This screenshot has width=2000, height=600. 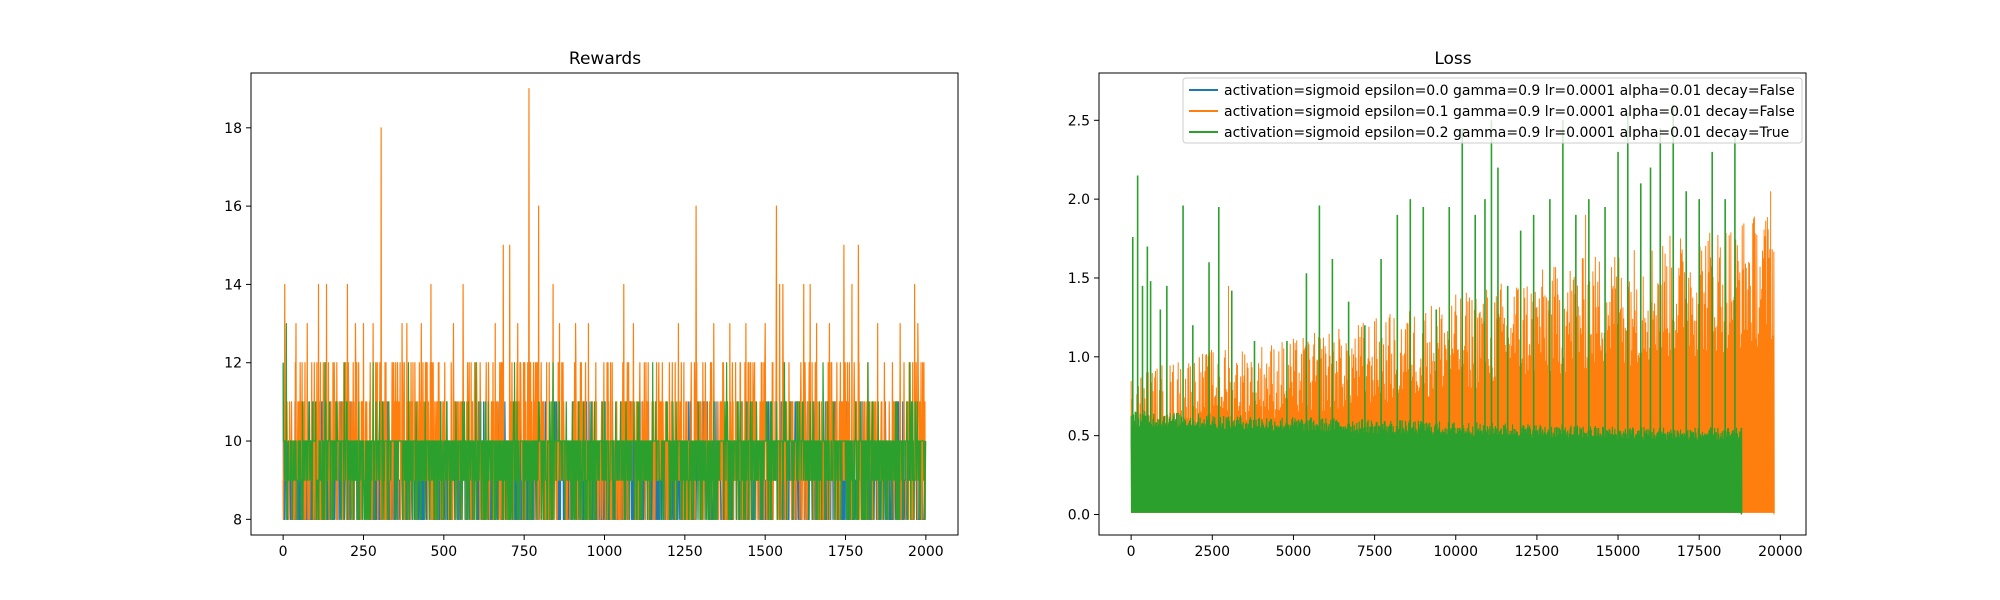 What do you see at coordinates (237, 520) in the screenshot?
I see `y-tick-label: 8` at bounding box center [237, 520].